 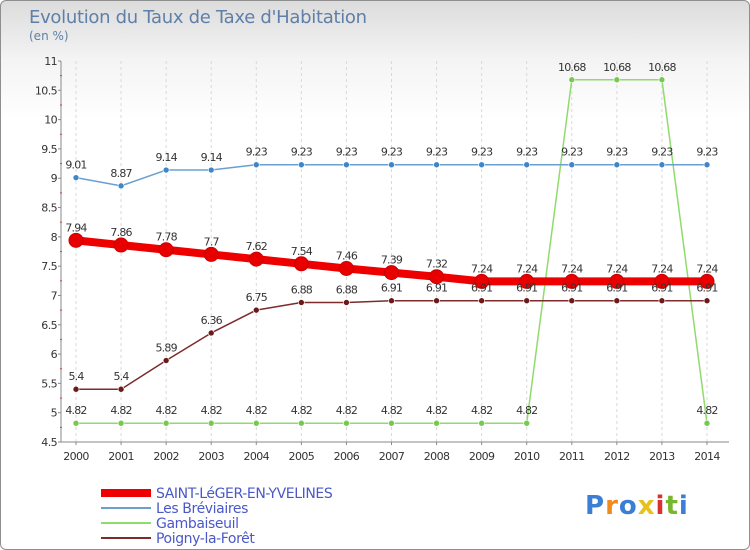 I want to click on y-tick-label: 10, so click(x=50, y=120).